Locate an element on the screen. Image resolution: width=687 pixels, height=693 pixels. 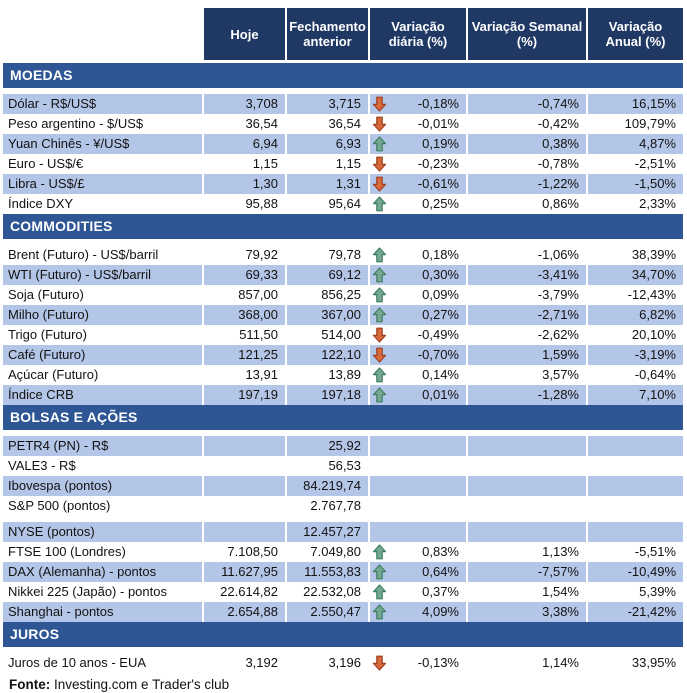
cell-fechamento-anterior: 79,78 is located at coordinates (344, 254).